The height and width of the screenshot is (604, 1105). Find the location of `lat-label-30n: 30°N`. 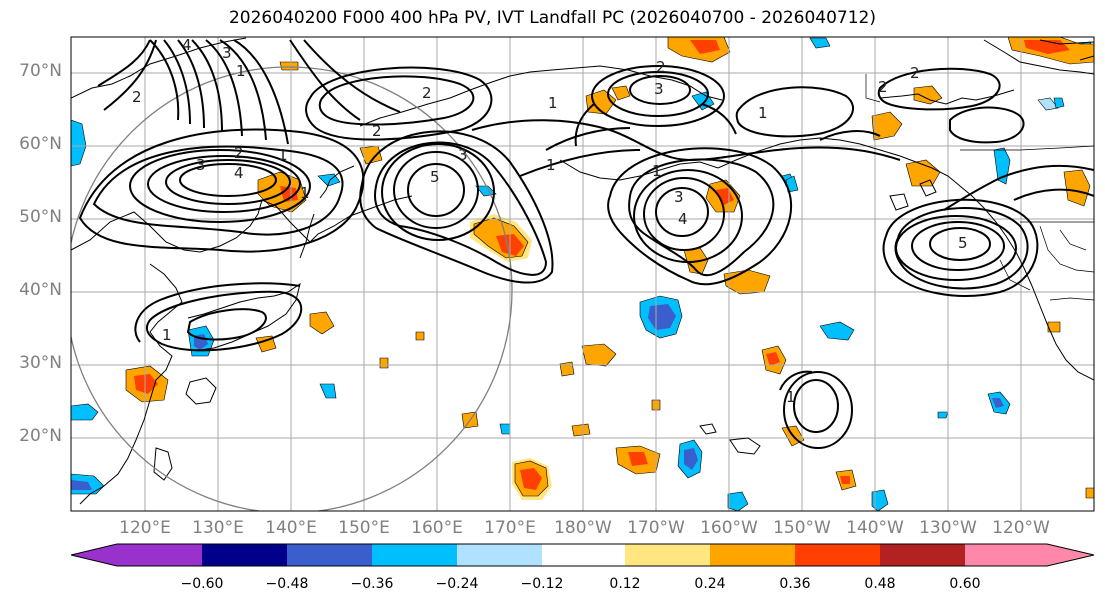

lat-label-30n: 30°N is located at coordinates (40, 363).